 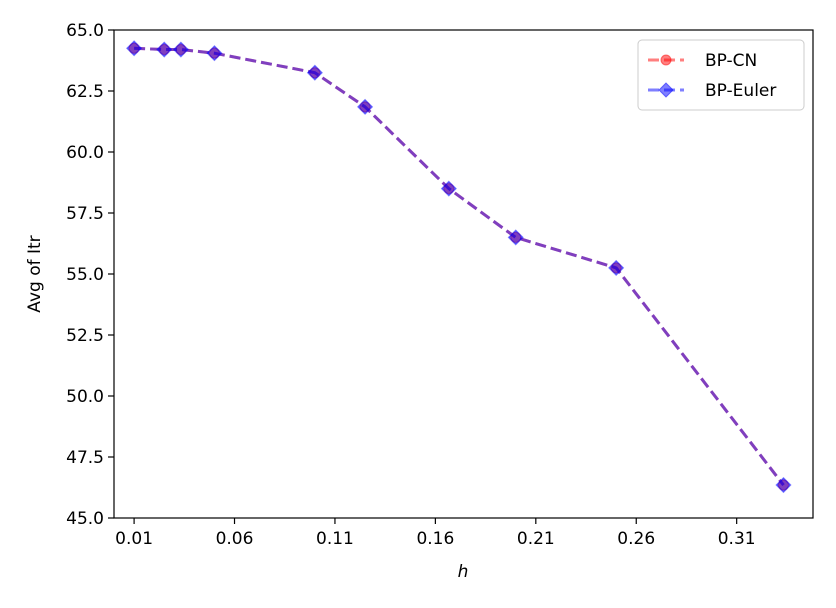 I want to click on x-tick-label: 0.11, so click(x=335, y=539).